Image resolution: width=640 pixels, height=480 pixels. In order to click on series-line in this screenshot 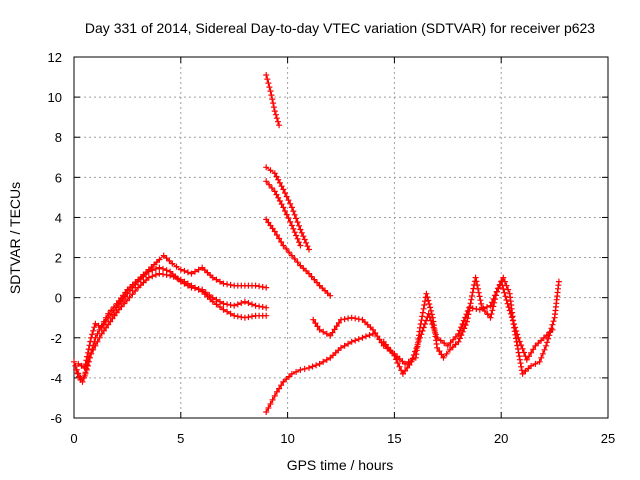, I will do `click(171, 327)`.